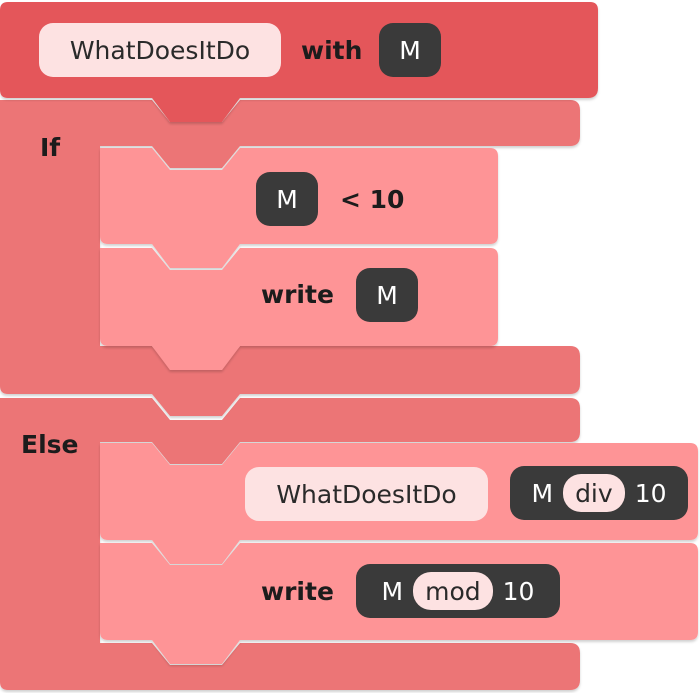  Describe the element at coordinates (297, 591) in the screenshot. I see `else-write-label: write` at that location.